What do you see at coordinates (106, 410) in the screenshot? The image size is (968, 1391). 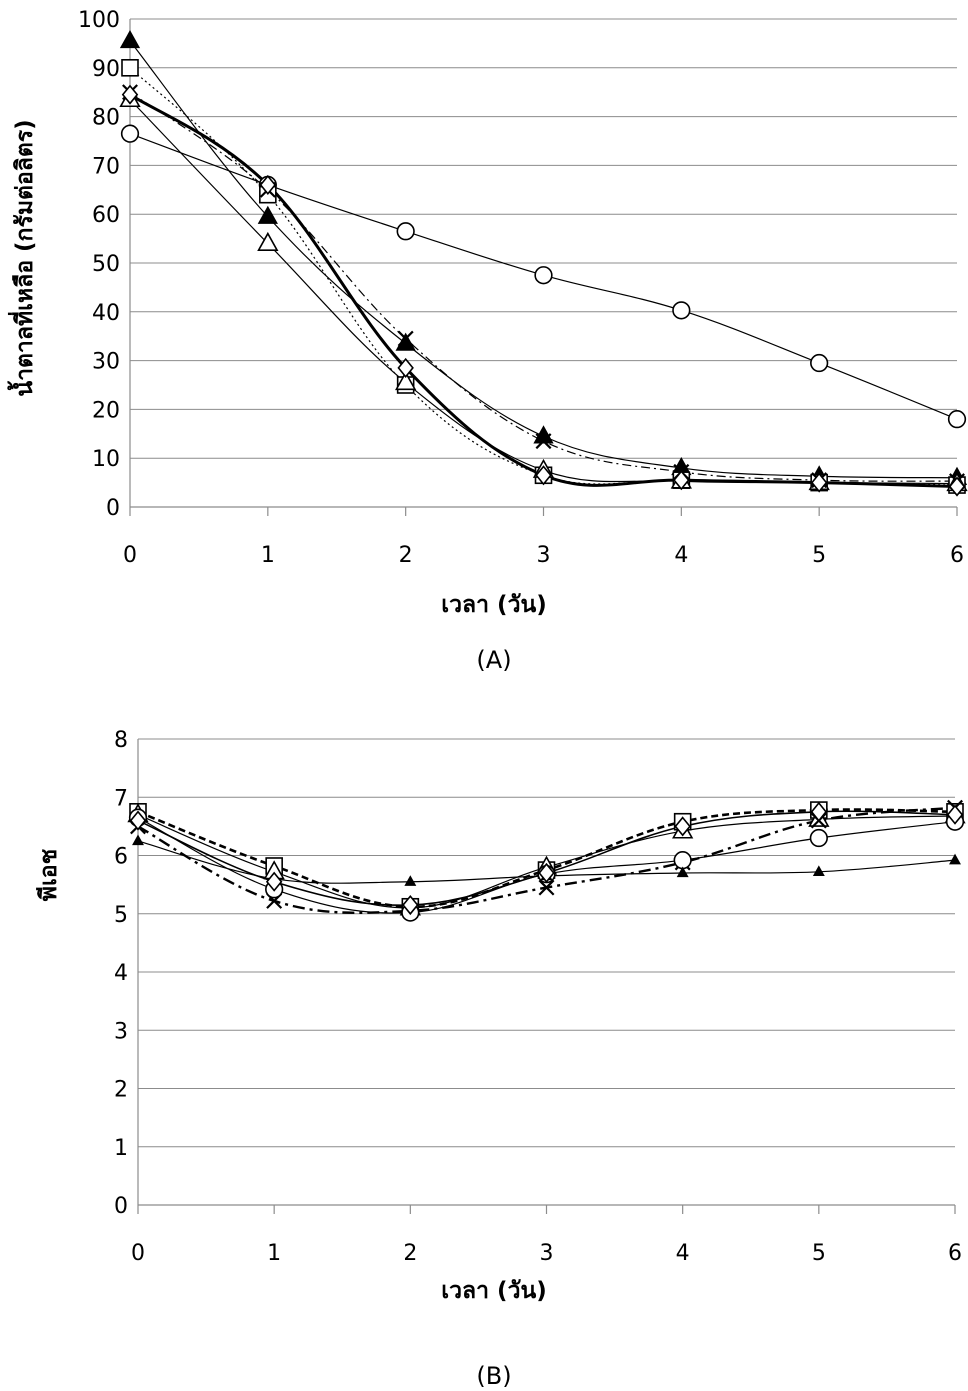 I see `a-y-tick-label: 20` at bounding box center [106, 410].